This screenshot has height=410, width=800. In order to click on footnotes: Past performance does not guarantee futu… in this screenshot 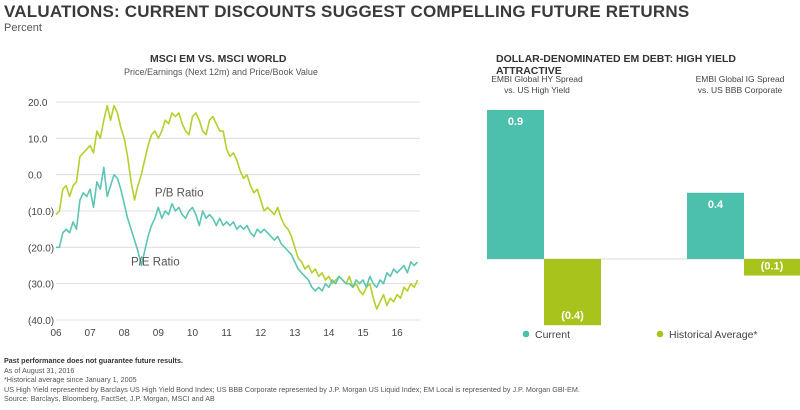, I will do `click(292, 380)`.